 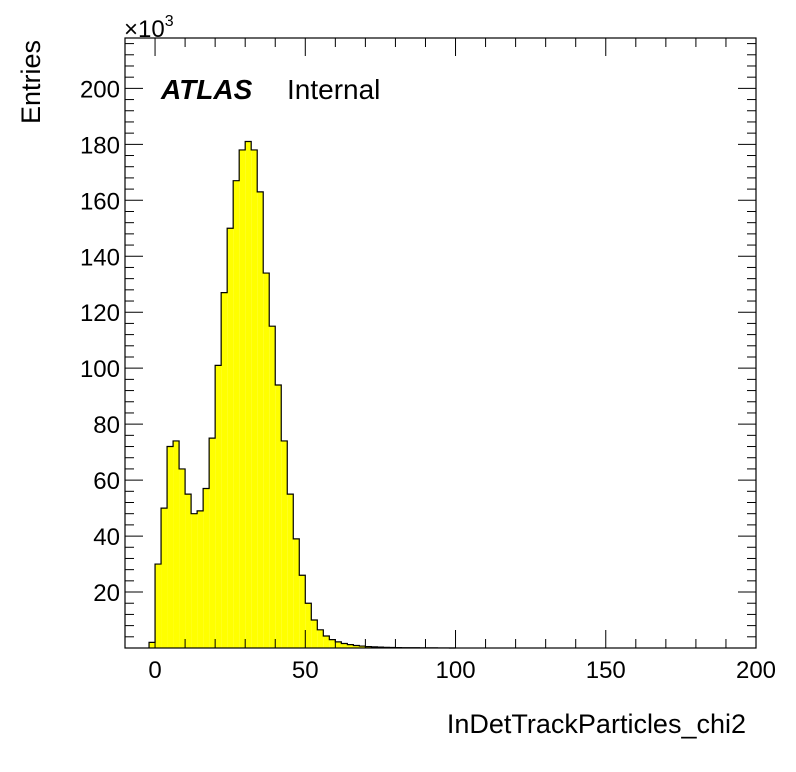 What do you see at coordinates (31, 82) in the screenshot?
I see `y-axis-title: Entries` at bounding box center [31, 82].